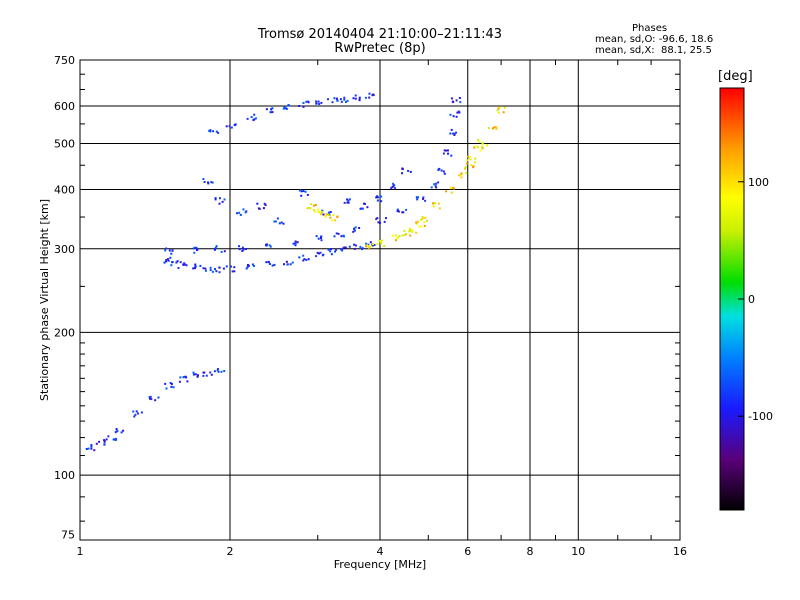 The image size is (800, 600). Describe the element at coordinates (44, 300) in the screenshot. I see `y-axis-label: Stationary phase Virtual Height [km]` at that location.